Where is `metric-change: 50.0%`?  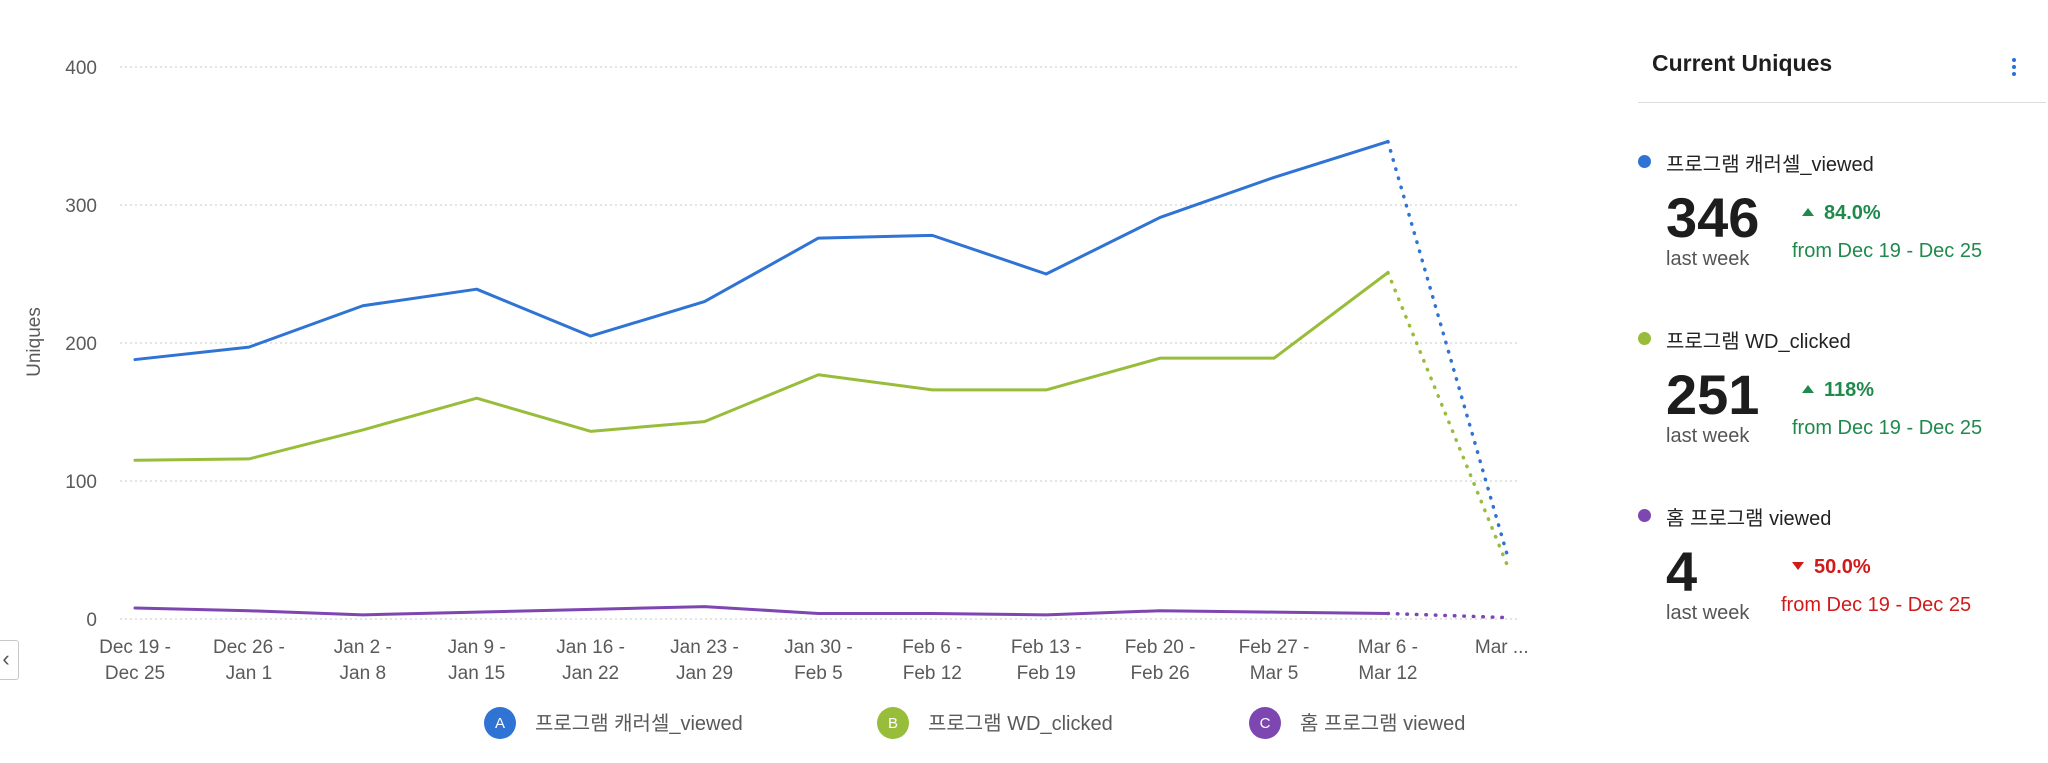
metric-change: 50.0% is located at coordinates (1831, 567).